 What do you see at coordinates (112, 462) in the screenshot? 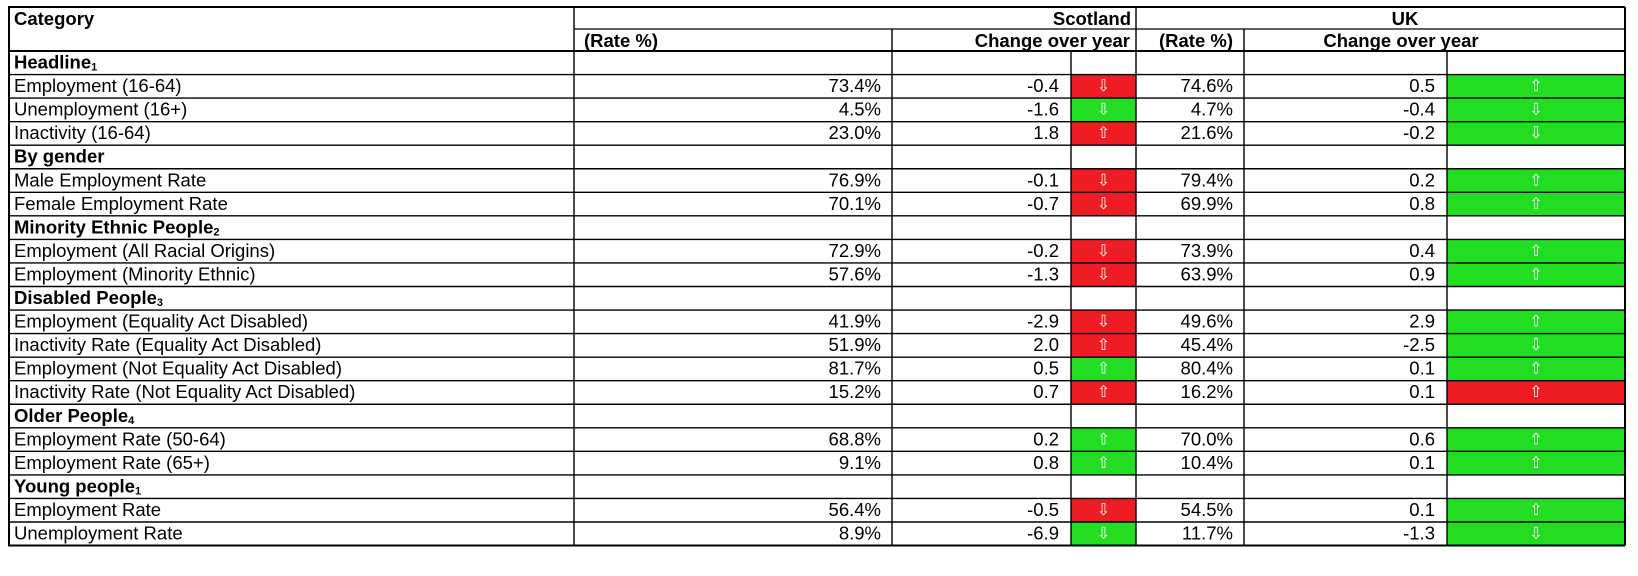
I see `row-label: Employment Rate (65+)` at bounding box center [112, 462].